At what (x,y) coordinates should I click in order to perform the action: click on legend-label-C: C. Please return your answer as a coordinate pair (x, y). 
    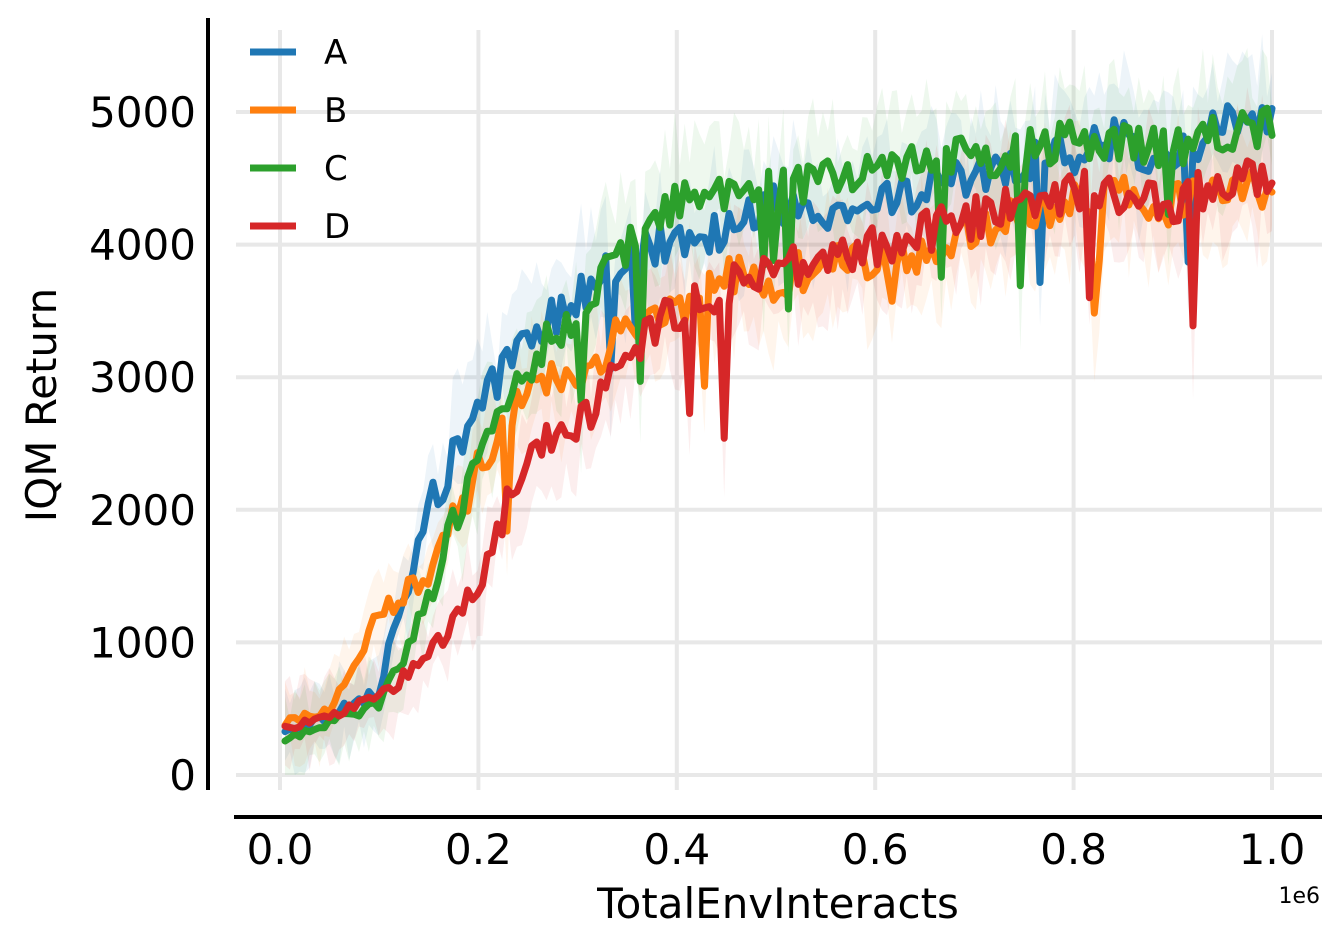
    Looking at the image, I should click on (336, 169).